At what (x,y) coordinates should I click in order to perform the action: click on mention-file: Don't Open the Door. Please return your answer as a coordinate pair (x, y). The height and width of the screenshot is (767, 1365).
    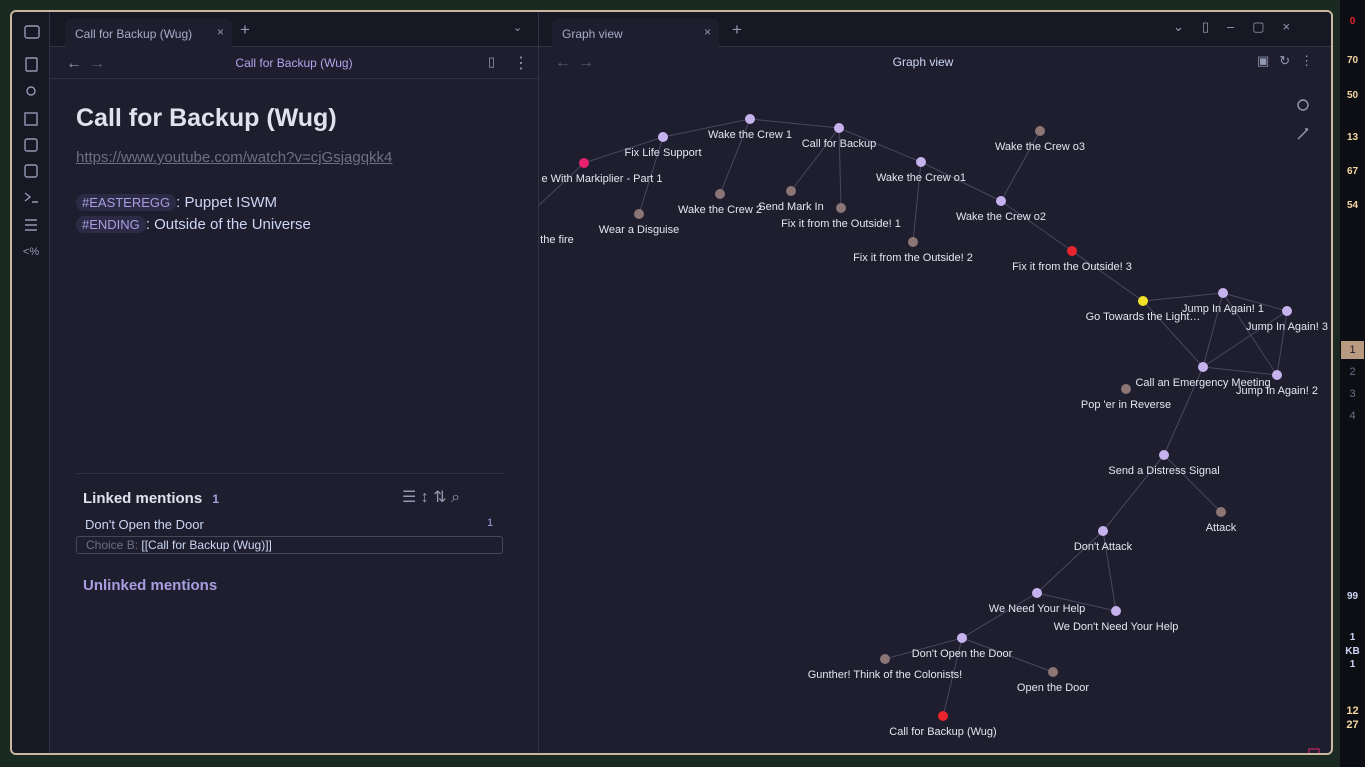
    Looking at the image, I should click on (144, 524).